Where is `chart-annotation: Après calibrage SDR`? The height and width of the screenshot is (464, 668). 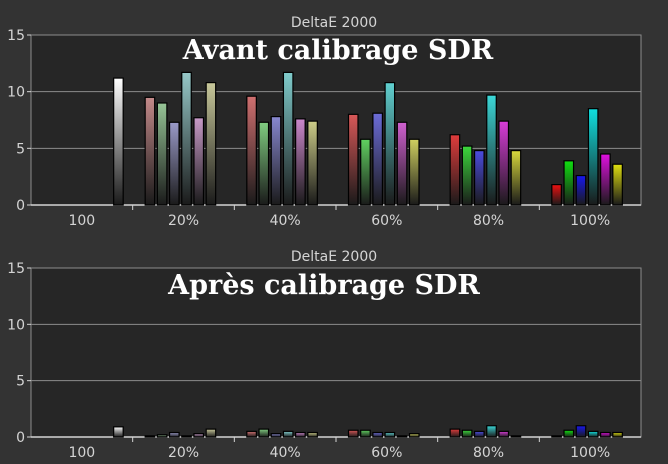 chart-annotation: Après calibrage SDR is located at coordinates (323, 285).